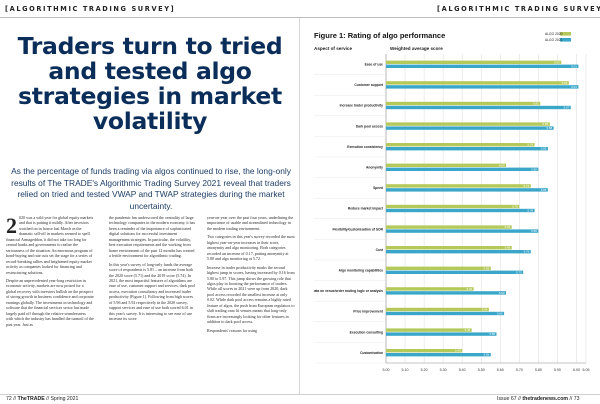  Describe the element at coordinates (549, 128) in the screenshot. I see `bar-value-label: 5.88` at that location.